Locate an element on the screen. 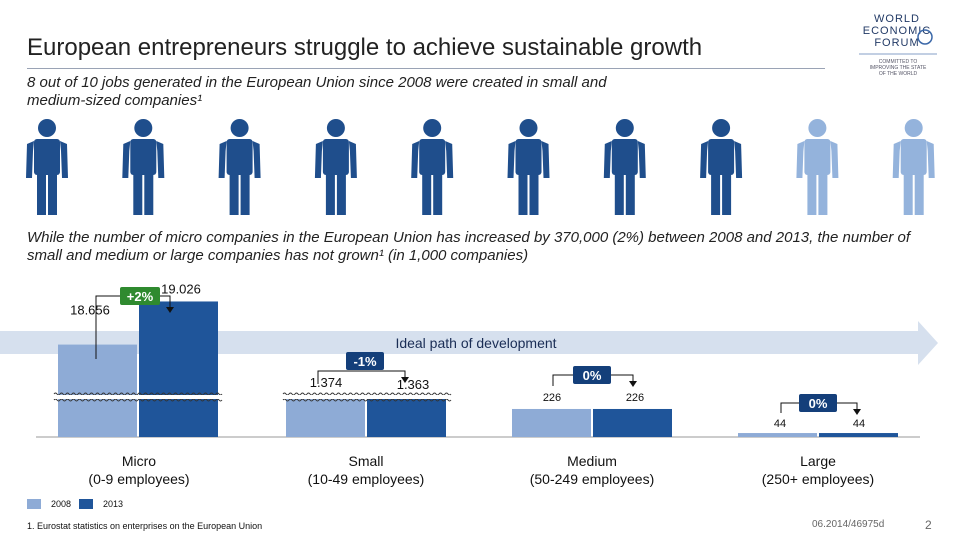 Image resolution: width=960 pixels, height=540 pixels. data-label-2008: 18.656 is located at coordinates (90, 310).